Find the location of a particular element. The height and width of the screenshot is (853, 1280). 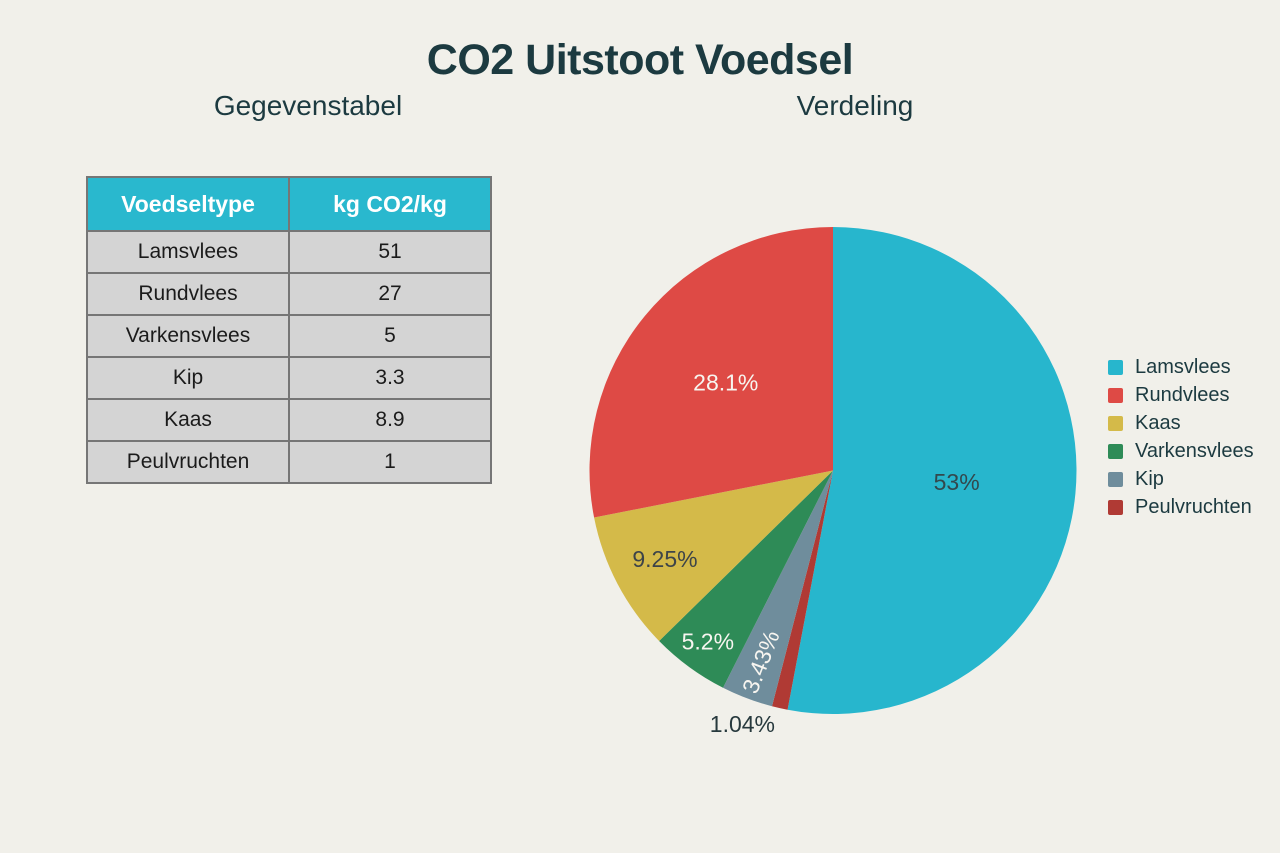

legend-item-rundvlees: Rundvlees is located at coordinates (1181, 394).